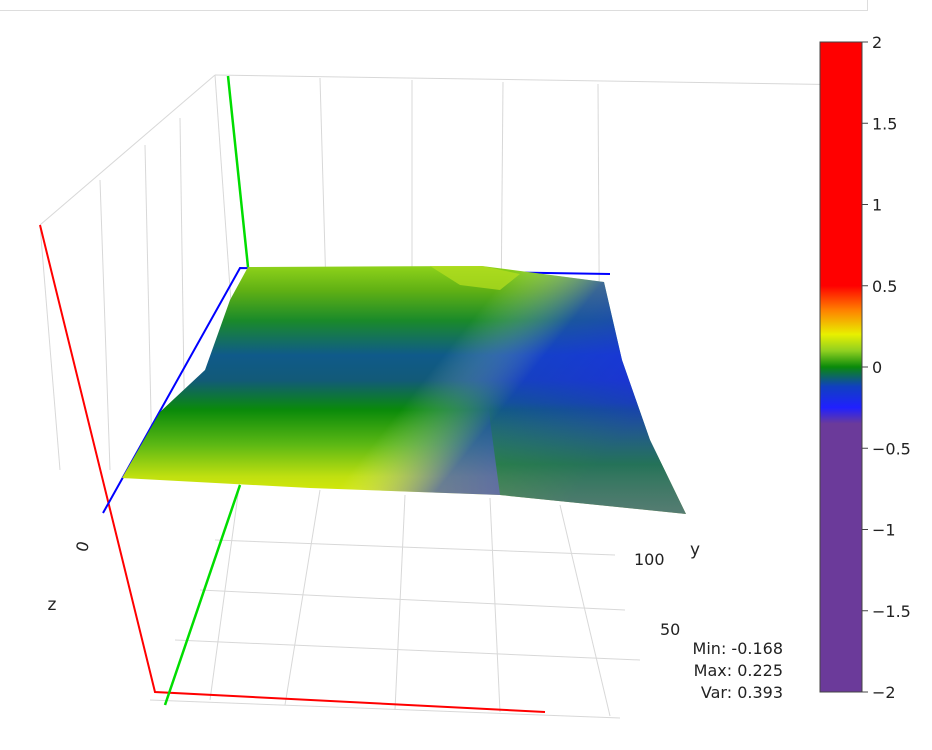 This screenshot has height=750, width=932. I want to click on surface-green-region, so click(584, 390).